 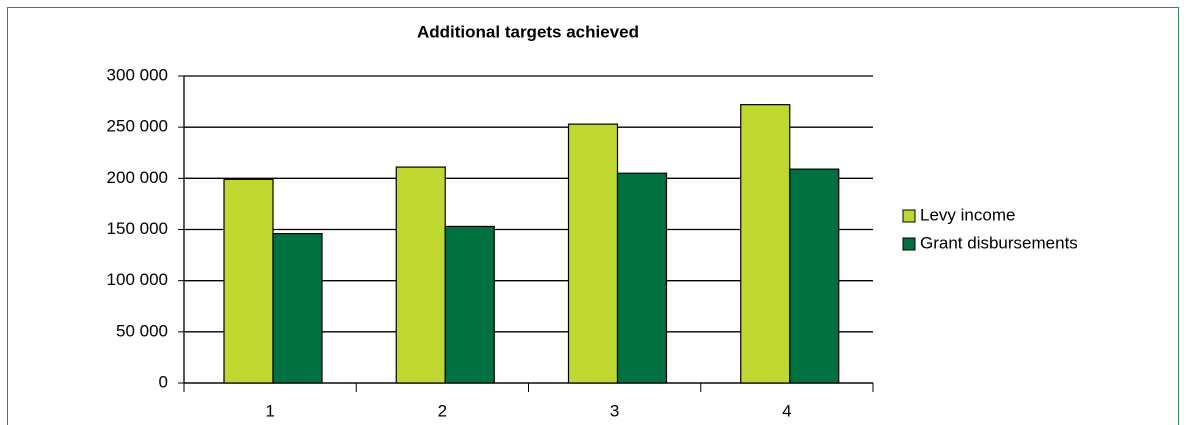 I want to click on x-tick-label: 3, so click(x=614, y=410).